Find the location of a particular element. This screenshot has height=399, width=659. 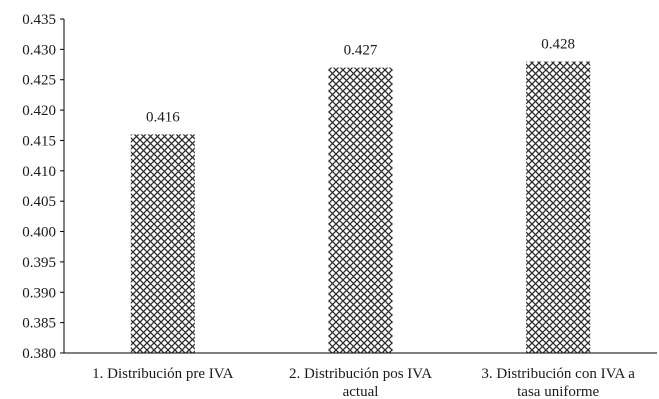

y-tick-label: 0.390 is located at coordinates (39, 293).